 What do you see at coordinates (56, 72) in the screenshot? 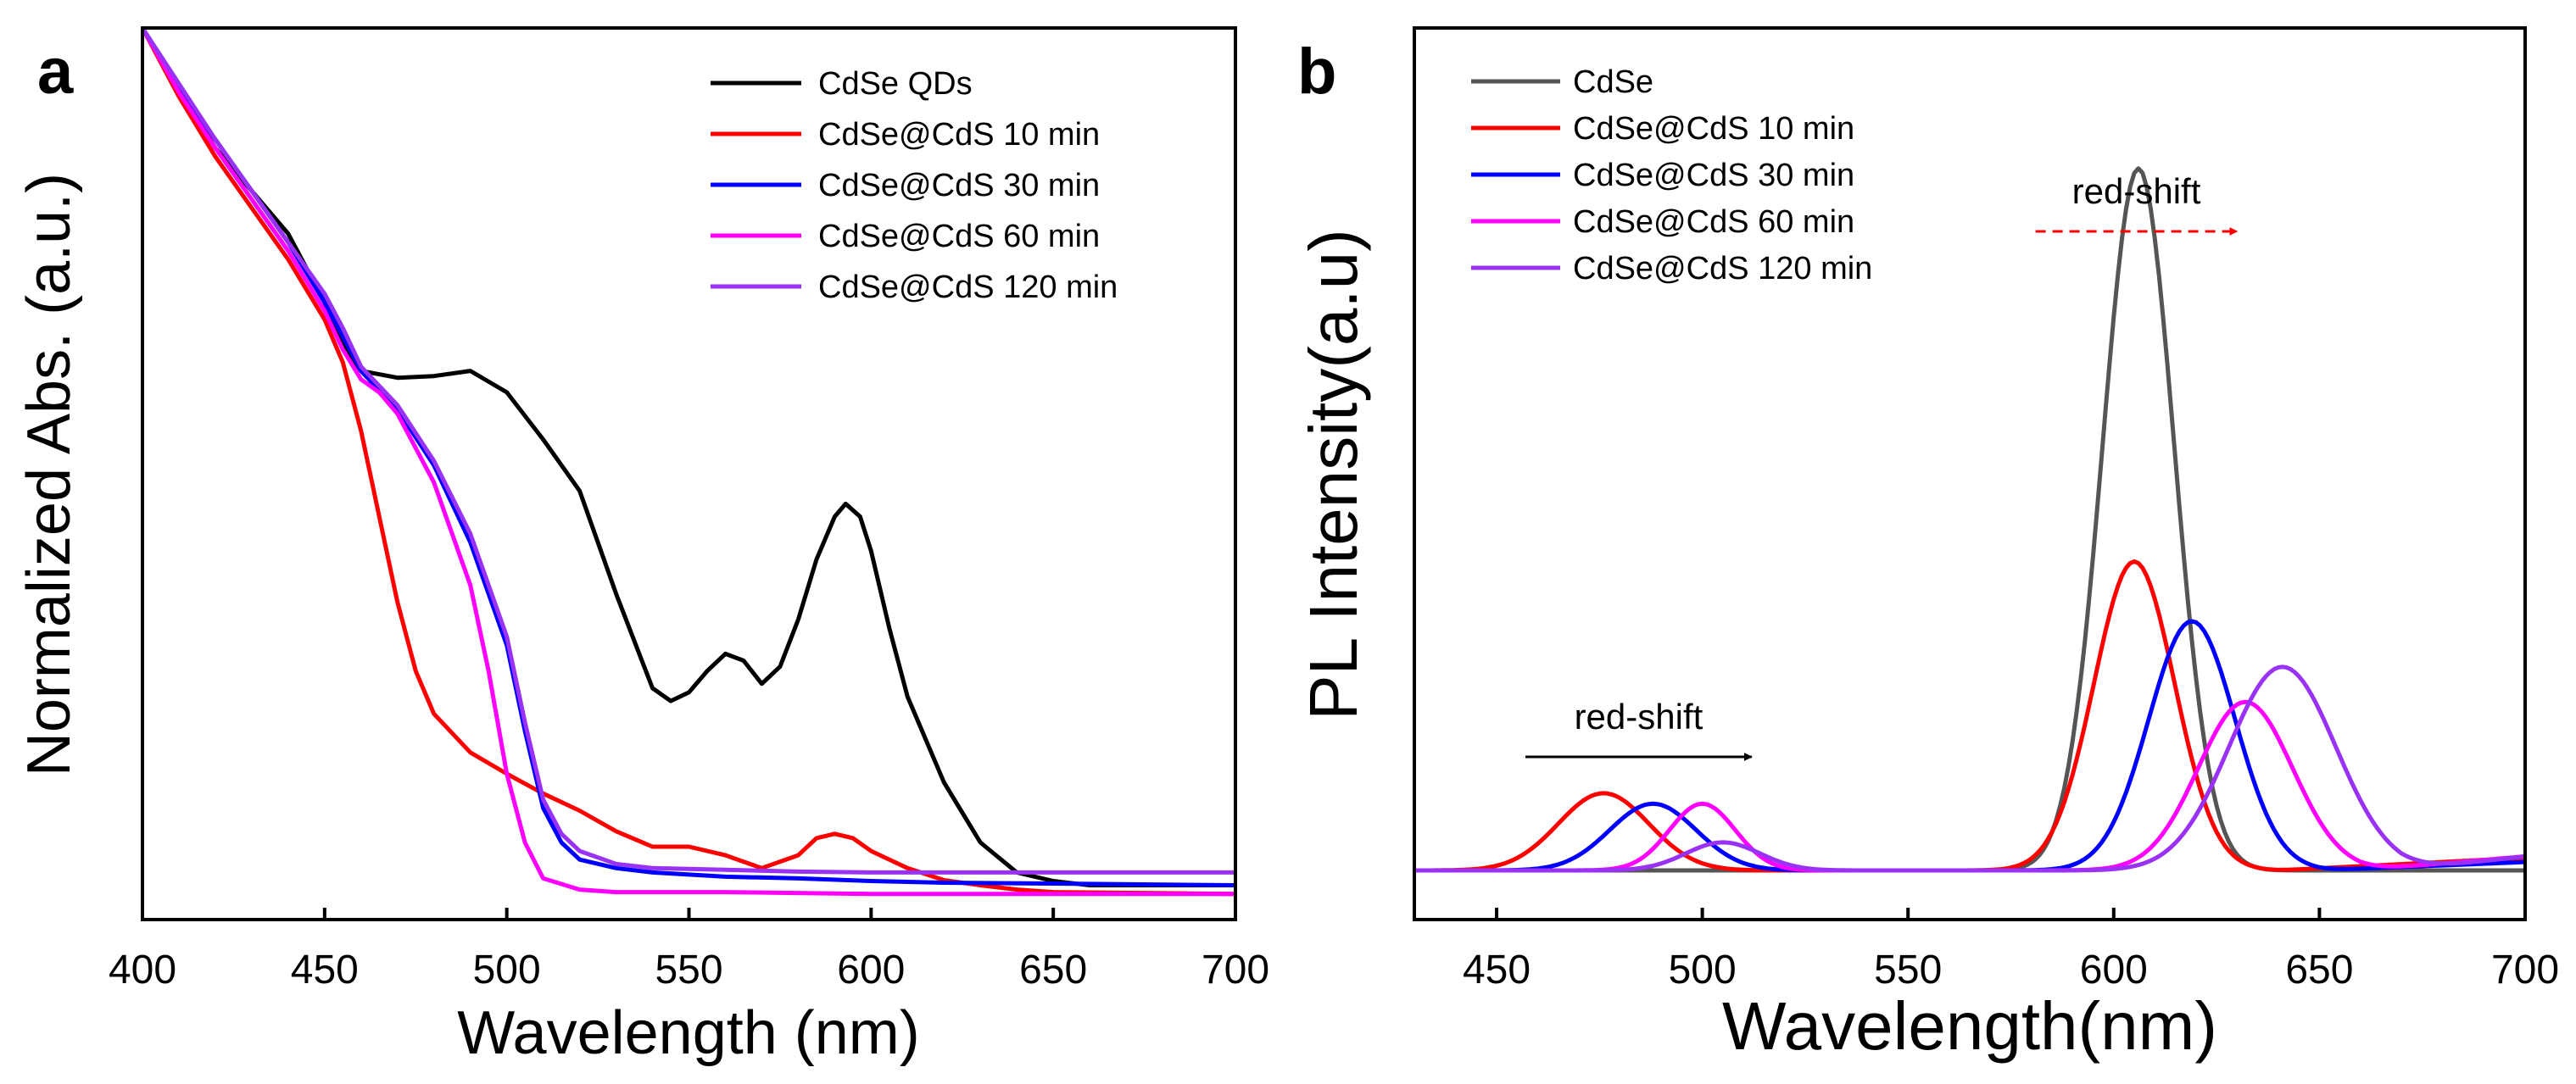
I see `panel-a-label: a` at bounding box center [56, 72].